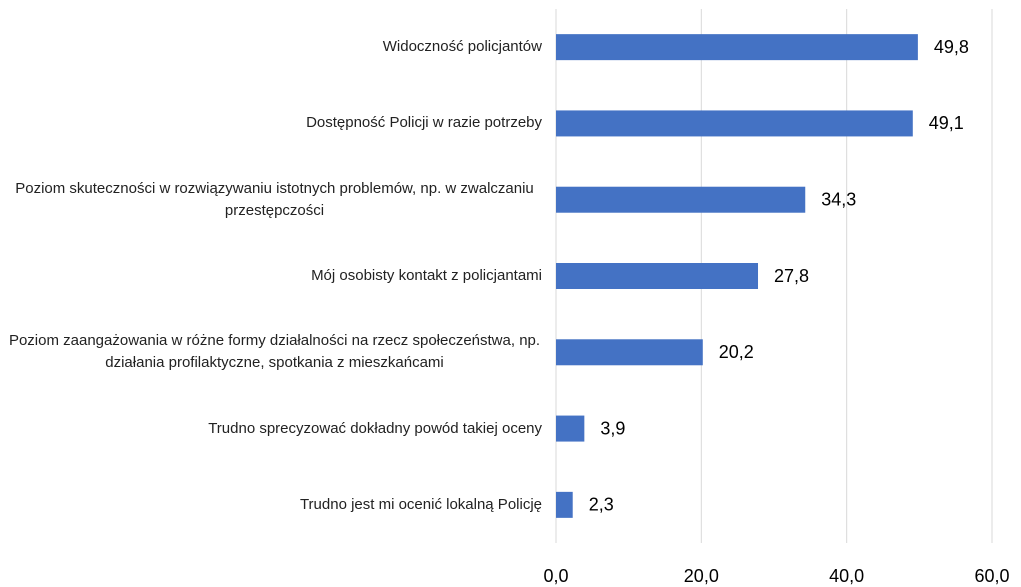 This screenshot has width=1021, height=587. What do you see at coordinates (462, 47) in the screenshot?
I see `category-text: Widoczność policjantów` at bounding box center [462, 47].